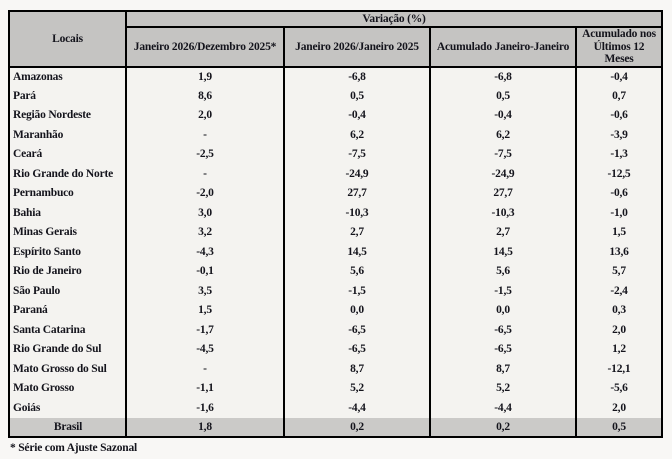  Describe the element at coordinates (356, 252) in the screenshot. I see `row-value: 14,5` at that location.